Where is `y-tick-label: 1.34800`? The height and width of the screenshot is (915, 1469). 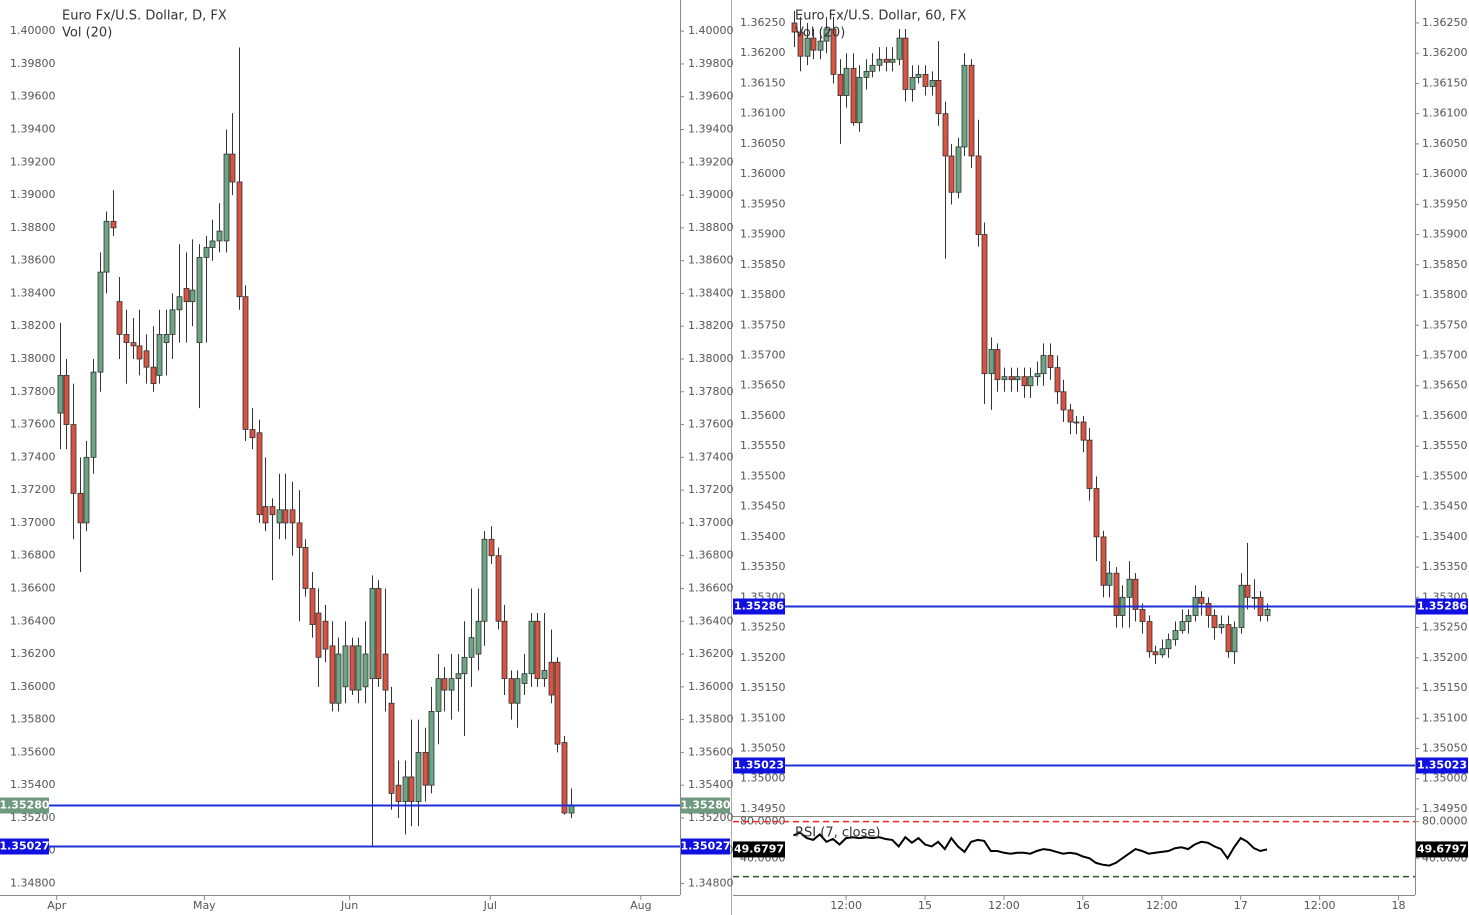 y-tick-label: 1.34800 is located at coordinates (711, 883).